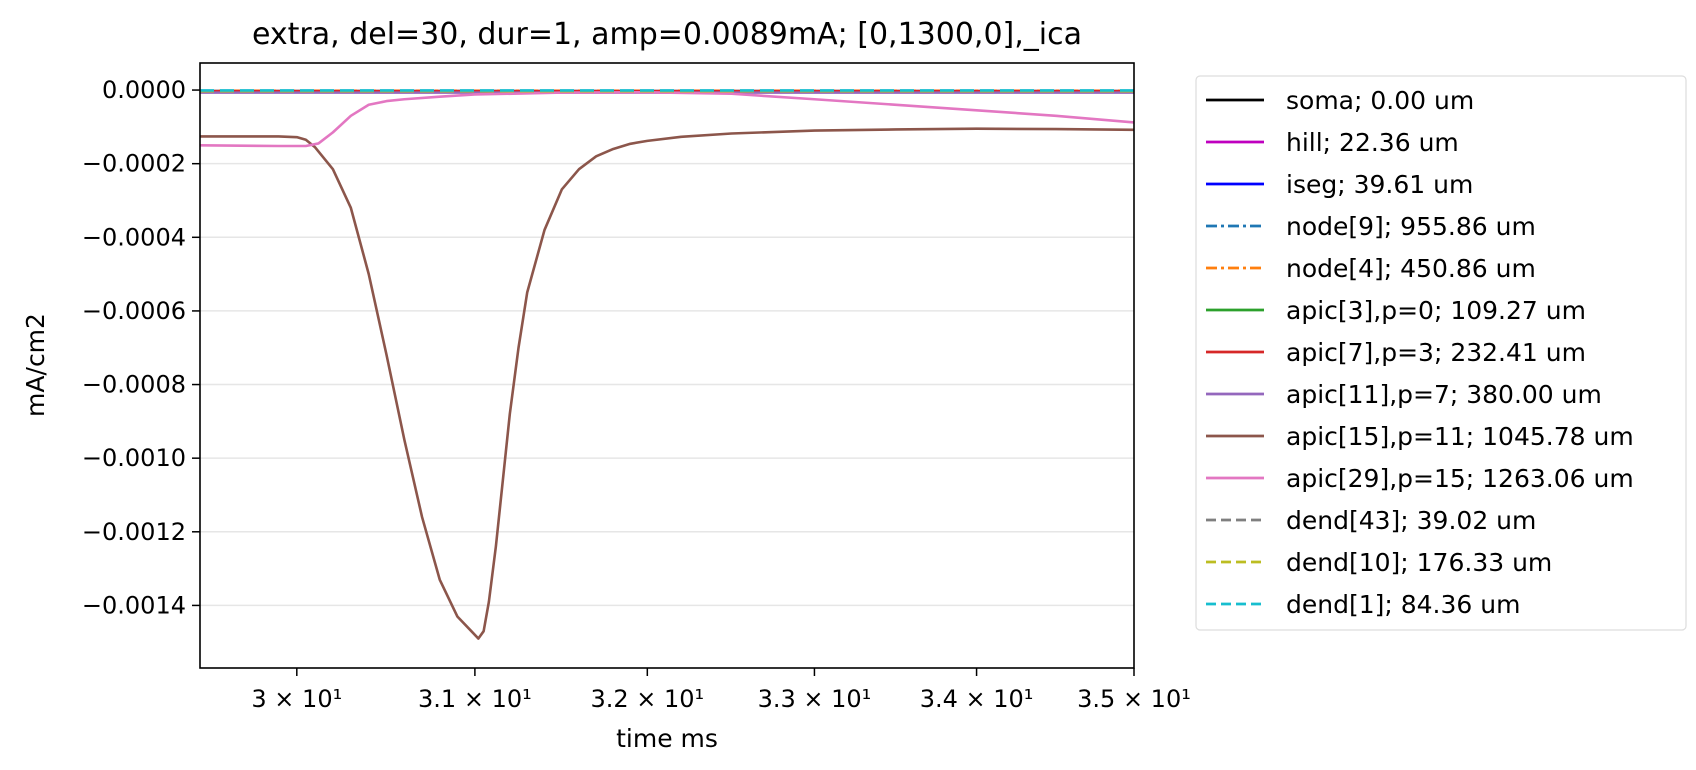  Describe the element at coordinates (134, 385) in the screenshot. I see `y-tick-label: −0.0008` at that location.